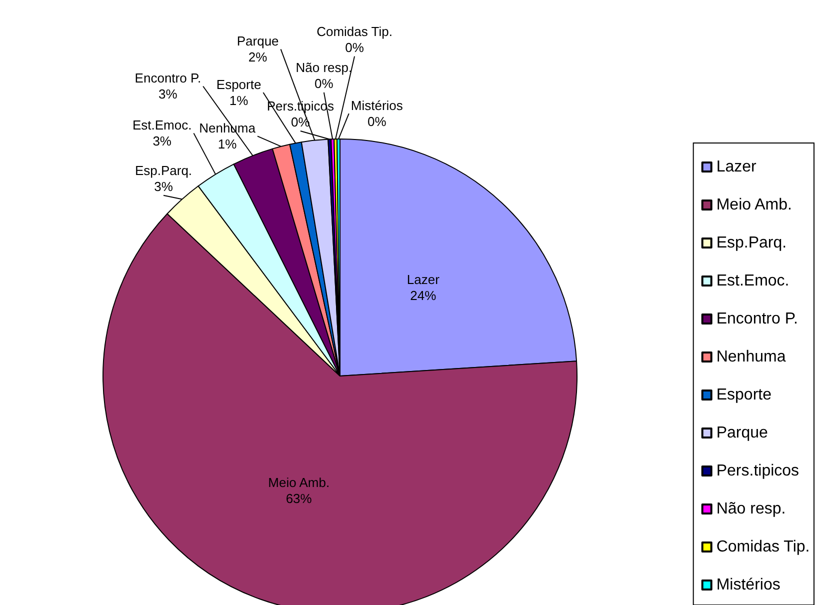 Image resolution: width=816 pixels, height=605 pixels. Describe the element at coordinates (168, 78) in the screenshot. I see `slice-label: Encontro P.` at that location.